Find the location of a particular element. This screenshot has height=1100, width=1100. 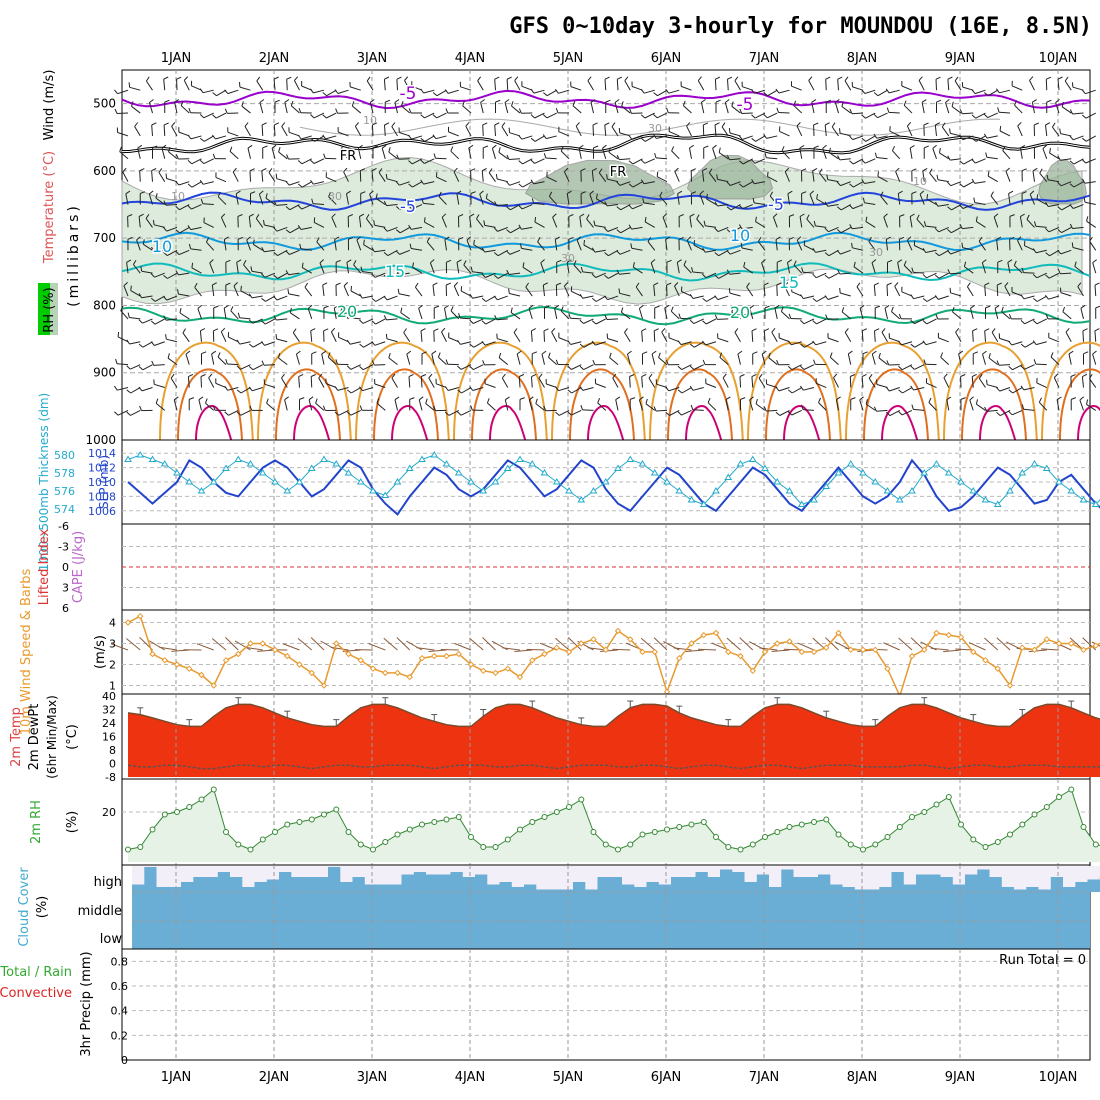

lifted-index-tick: 3 is located at coordinates (65, 588).